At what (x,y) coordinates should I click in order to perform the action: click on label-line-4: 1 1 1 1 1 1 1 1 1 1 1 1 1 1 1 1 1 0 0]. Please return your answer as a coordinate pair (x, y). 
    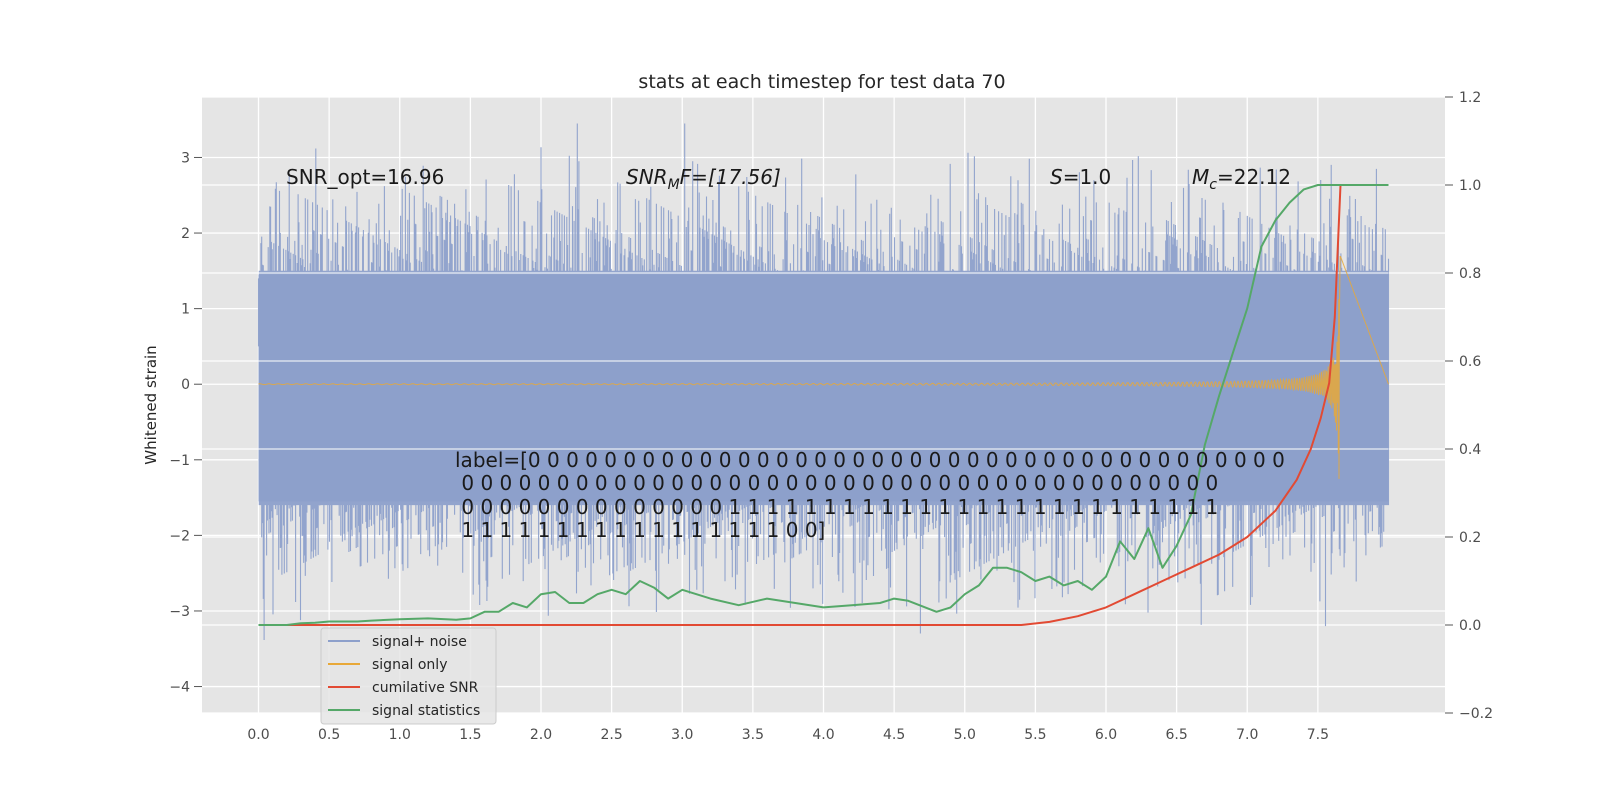
    Looking at the image, I should click on (640, 530).